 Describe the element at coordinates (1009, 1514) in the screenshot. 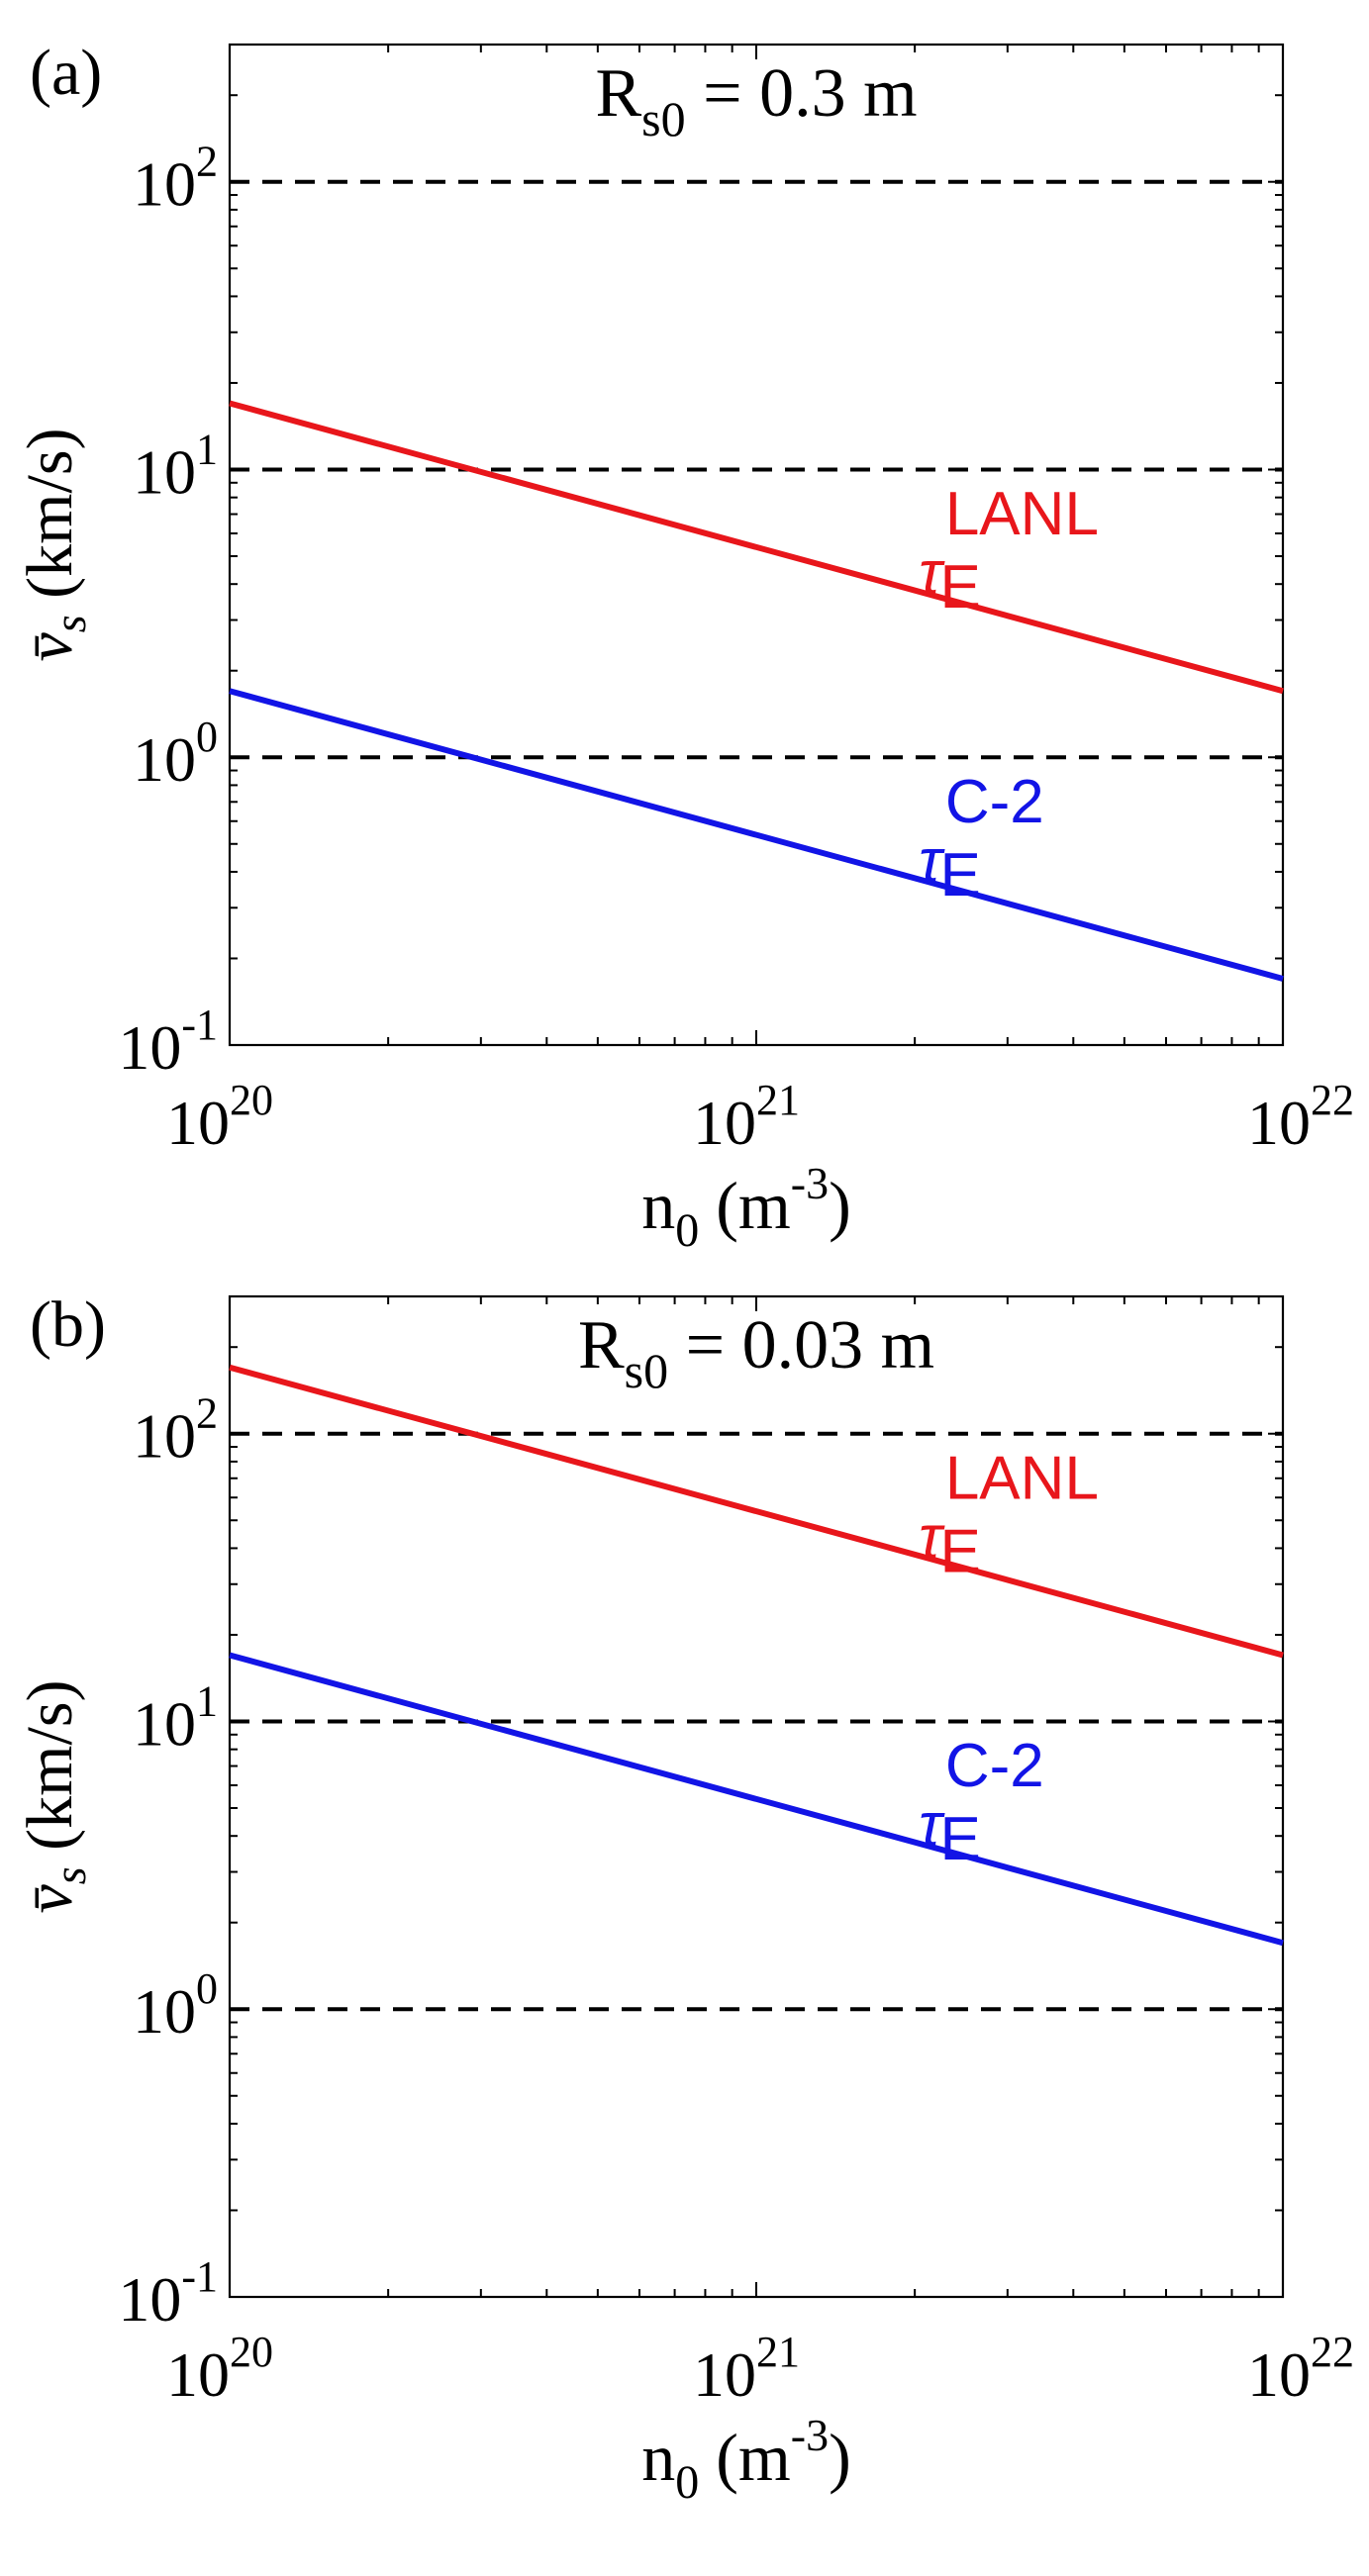

I see `panel-b-series-lanl-label: τELANL` at that location.